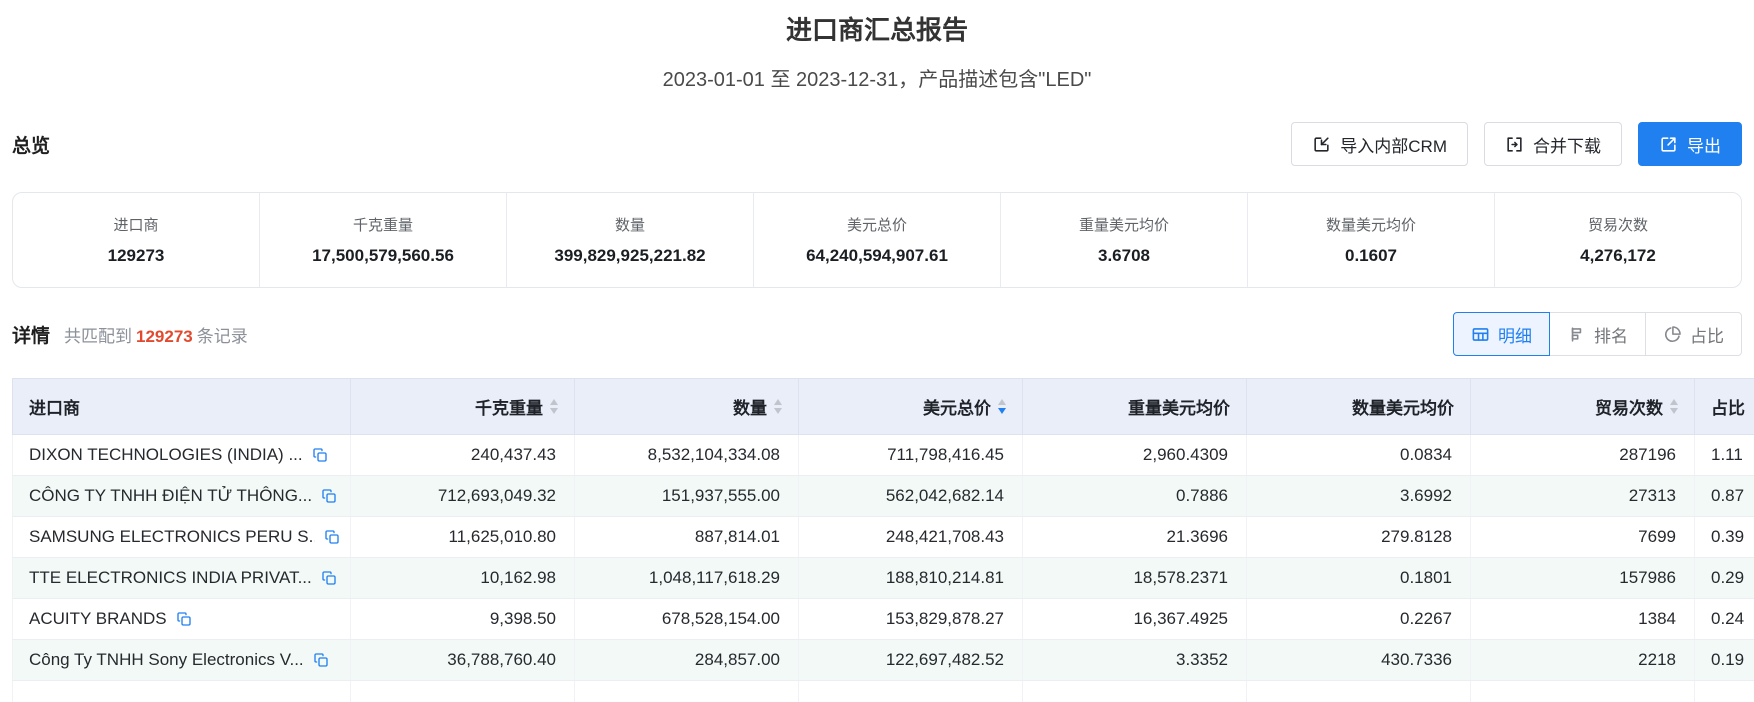 This screenshot has width=1754, height=702. I want to click on stat-label: 美元总价, so click(876, 225).